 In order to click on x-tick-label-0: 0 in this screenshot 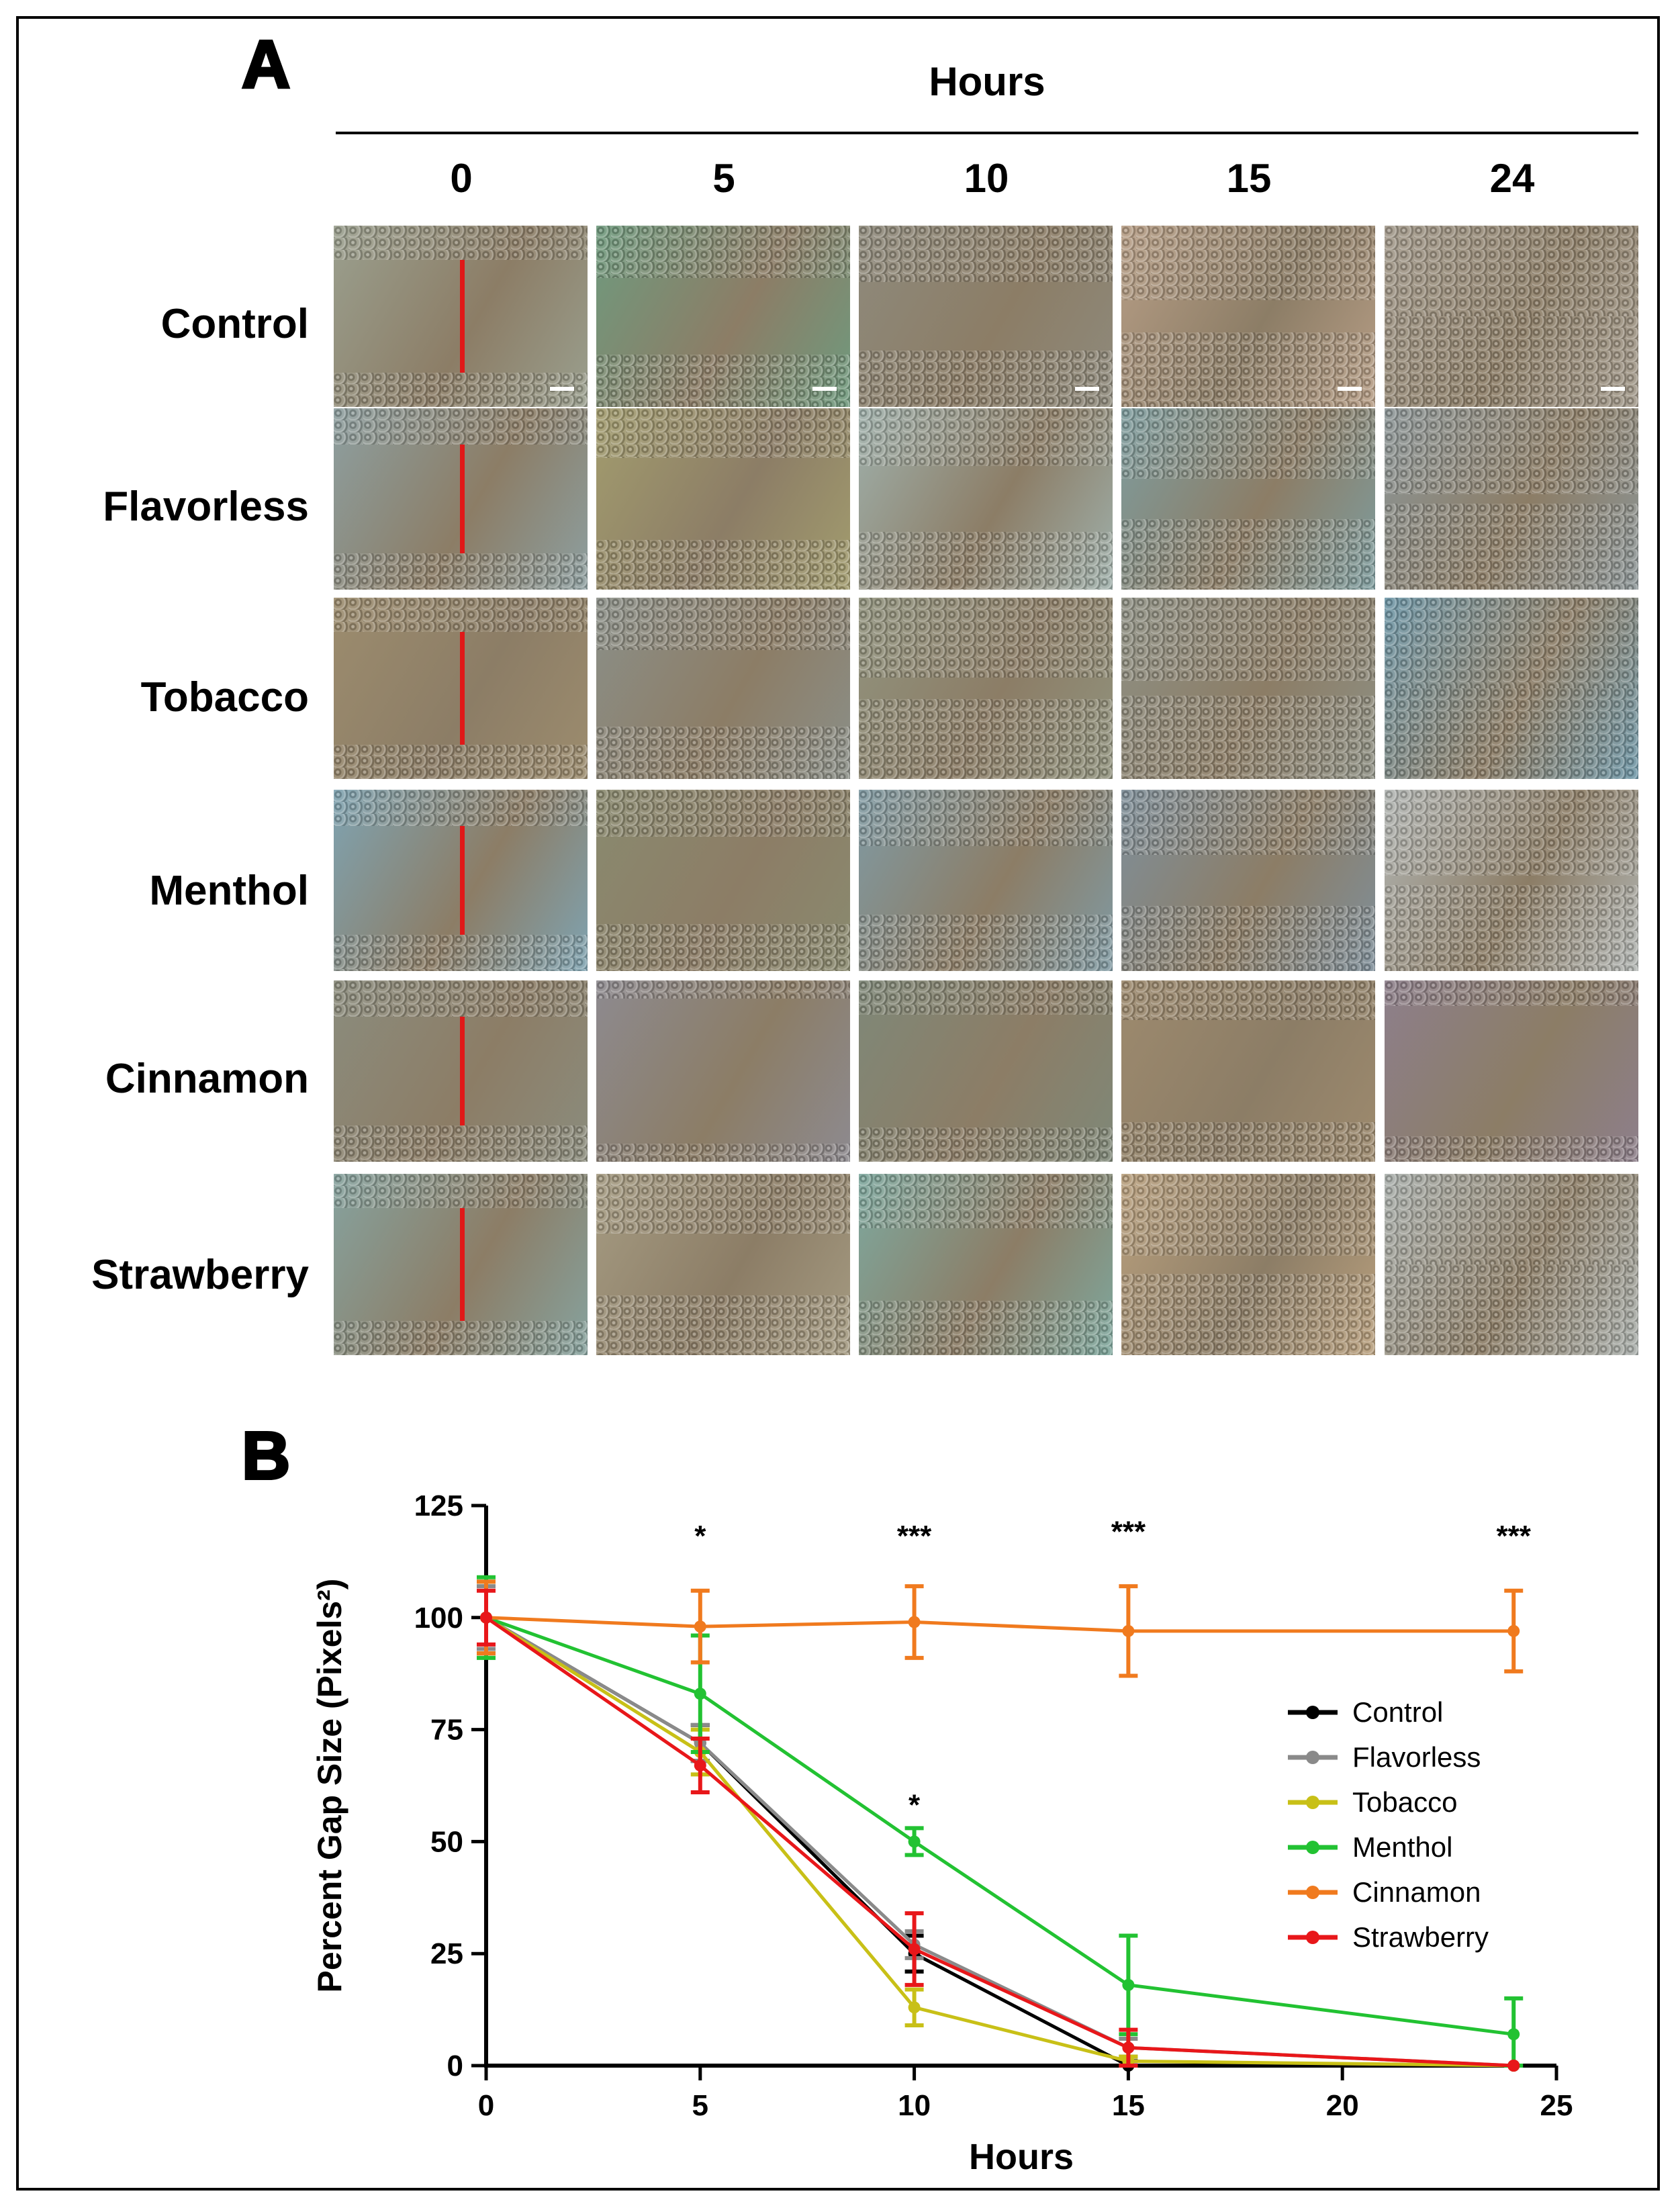, I will do `click(486, 2105)`.